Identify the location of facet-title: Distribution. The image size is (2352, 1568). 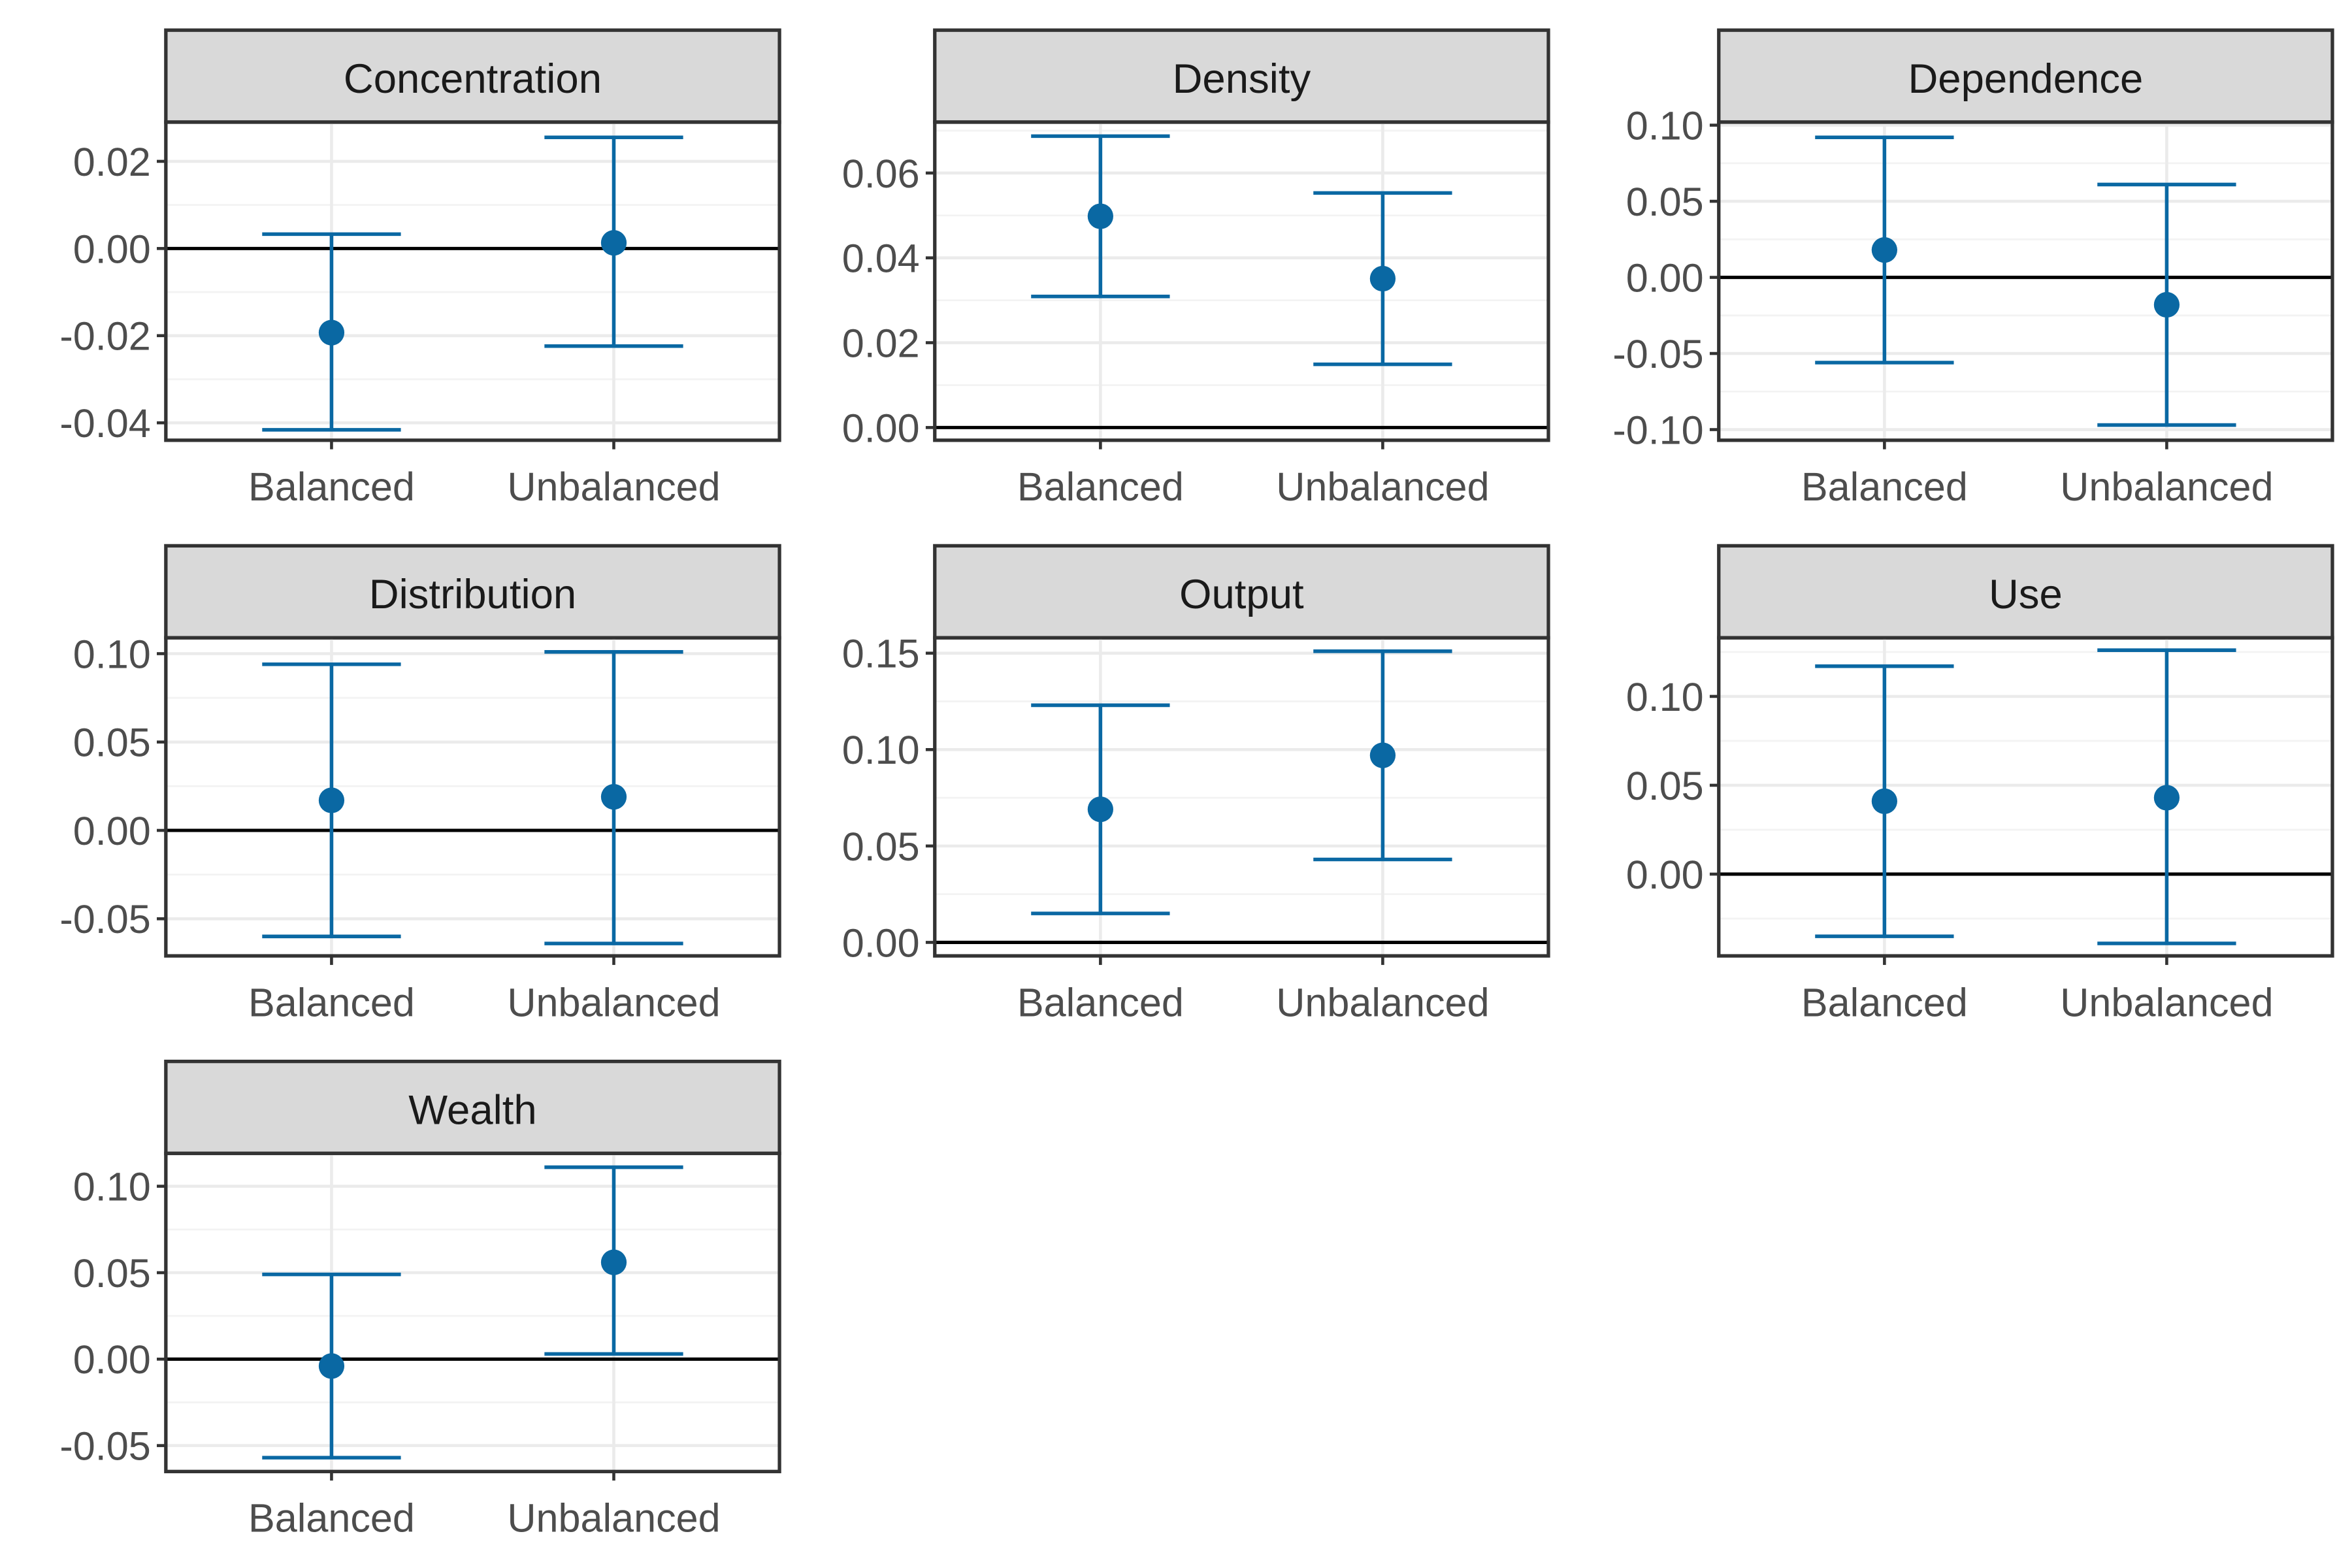
(472, 594).